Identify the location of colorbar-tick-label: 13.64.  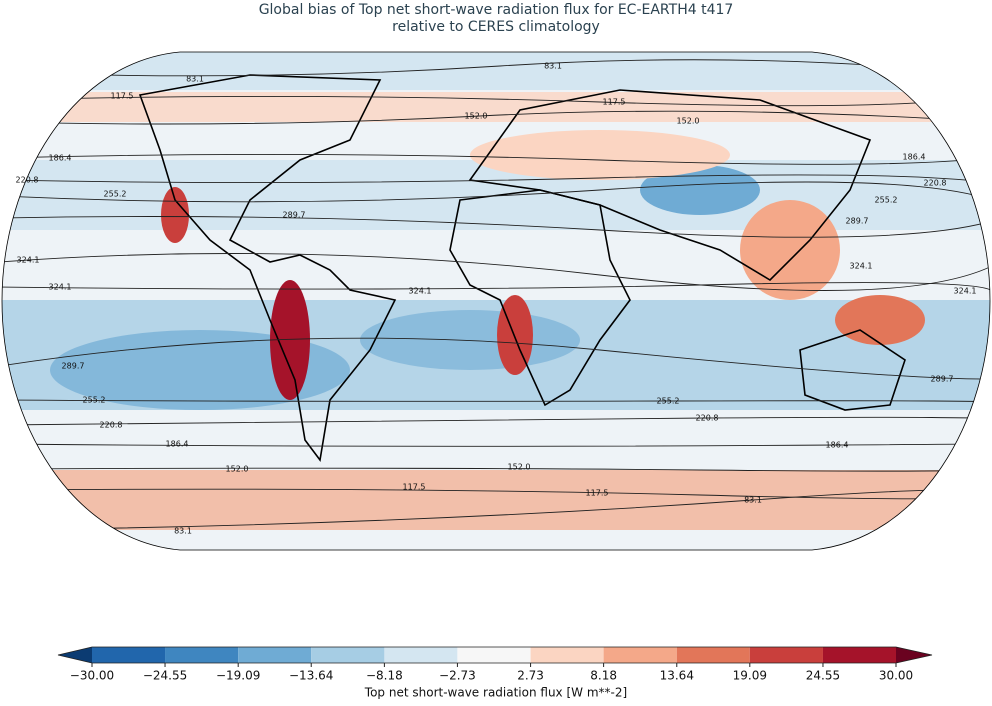
(677, 676).